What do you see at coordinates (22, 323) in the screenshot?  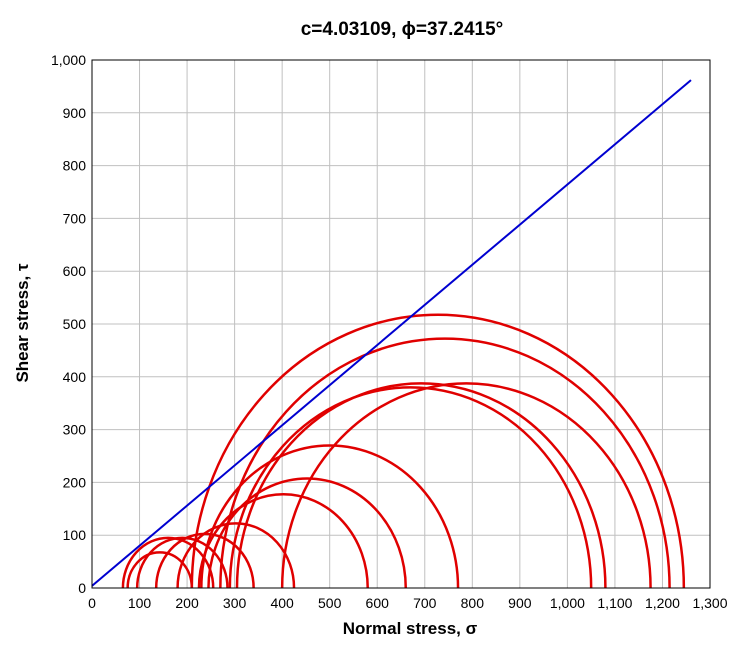 I see `y-axis-label: Shear stress, τ` at bounding box center [22, 323].